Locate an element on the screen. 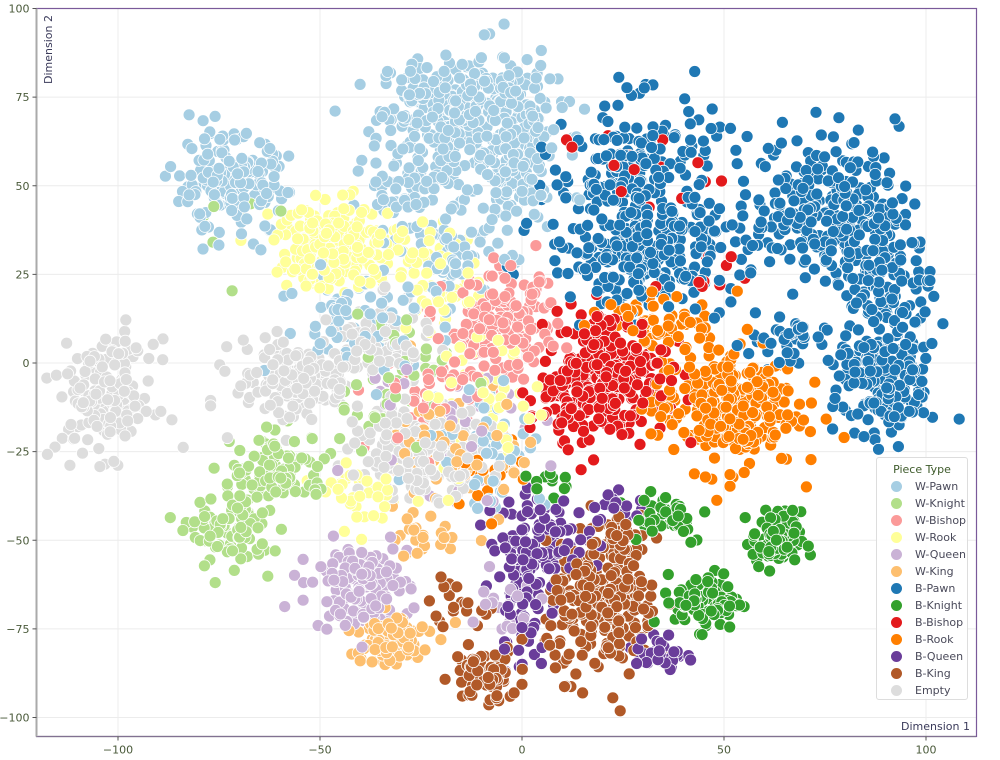  x-tick-label: 0 is located at coordinates (522, 750).